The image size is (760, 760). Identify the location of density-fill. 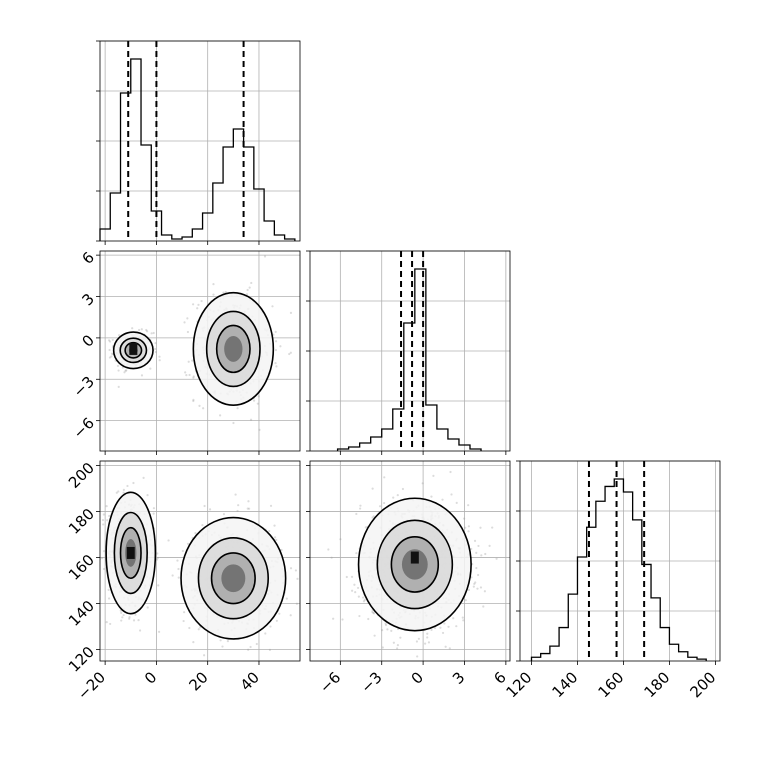
(233, 578).